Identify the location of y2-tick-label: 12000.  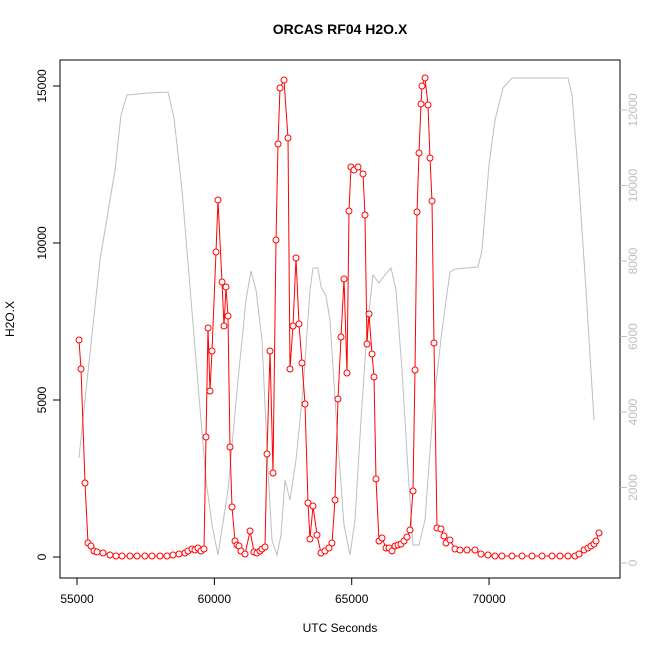
(633, 110).